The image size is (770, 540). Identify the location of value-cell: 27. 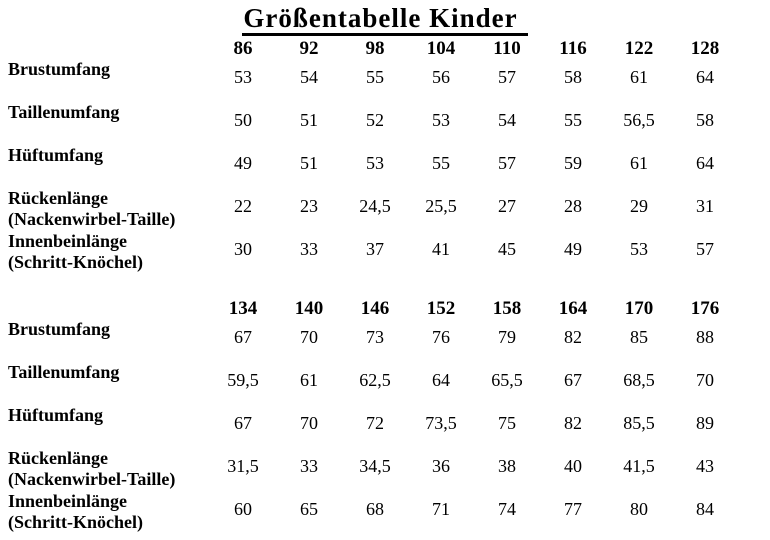
(507, 206).